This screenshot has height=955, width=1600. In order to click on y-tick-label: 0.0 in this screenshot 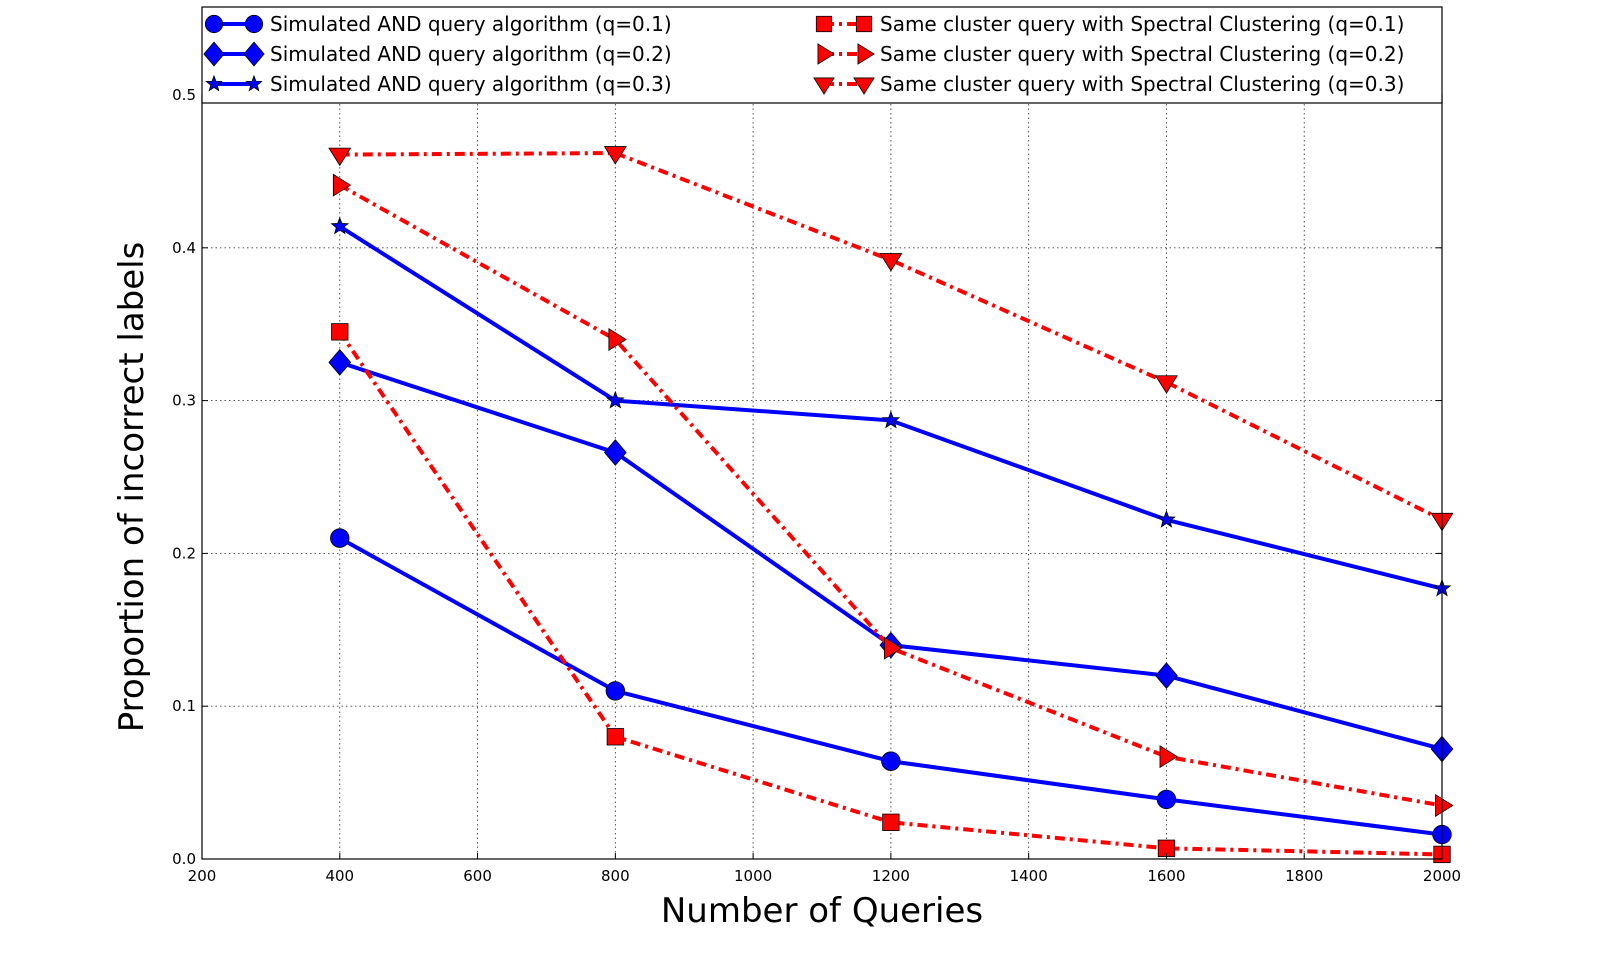, I will do `click(184, 859)`.